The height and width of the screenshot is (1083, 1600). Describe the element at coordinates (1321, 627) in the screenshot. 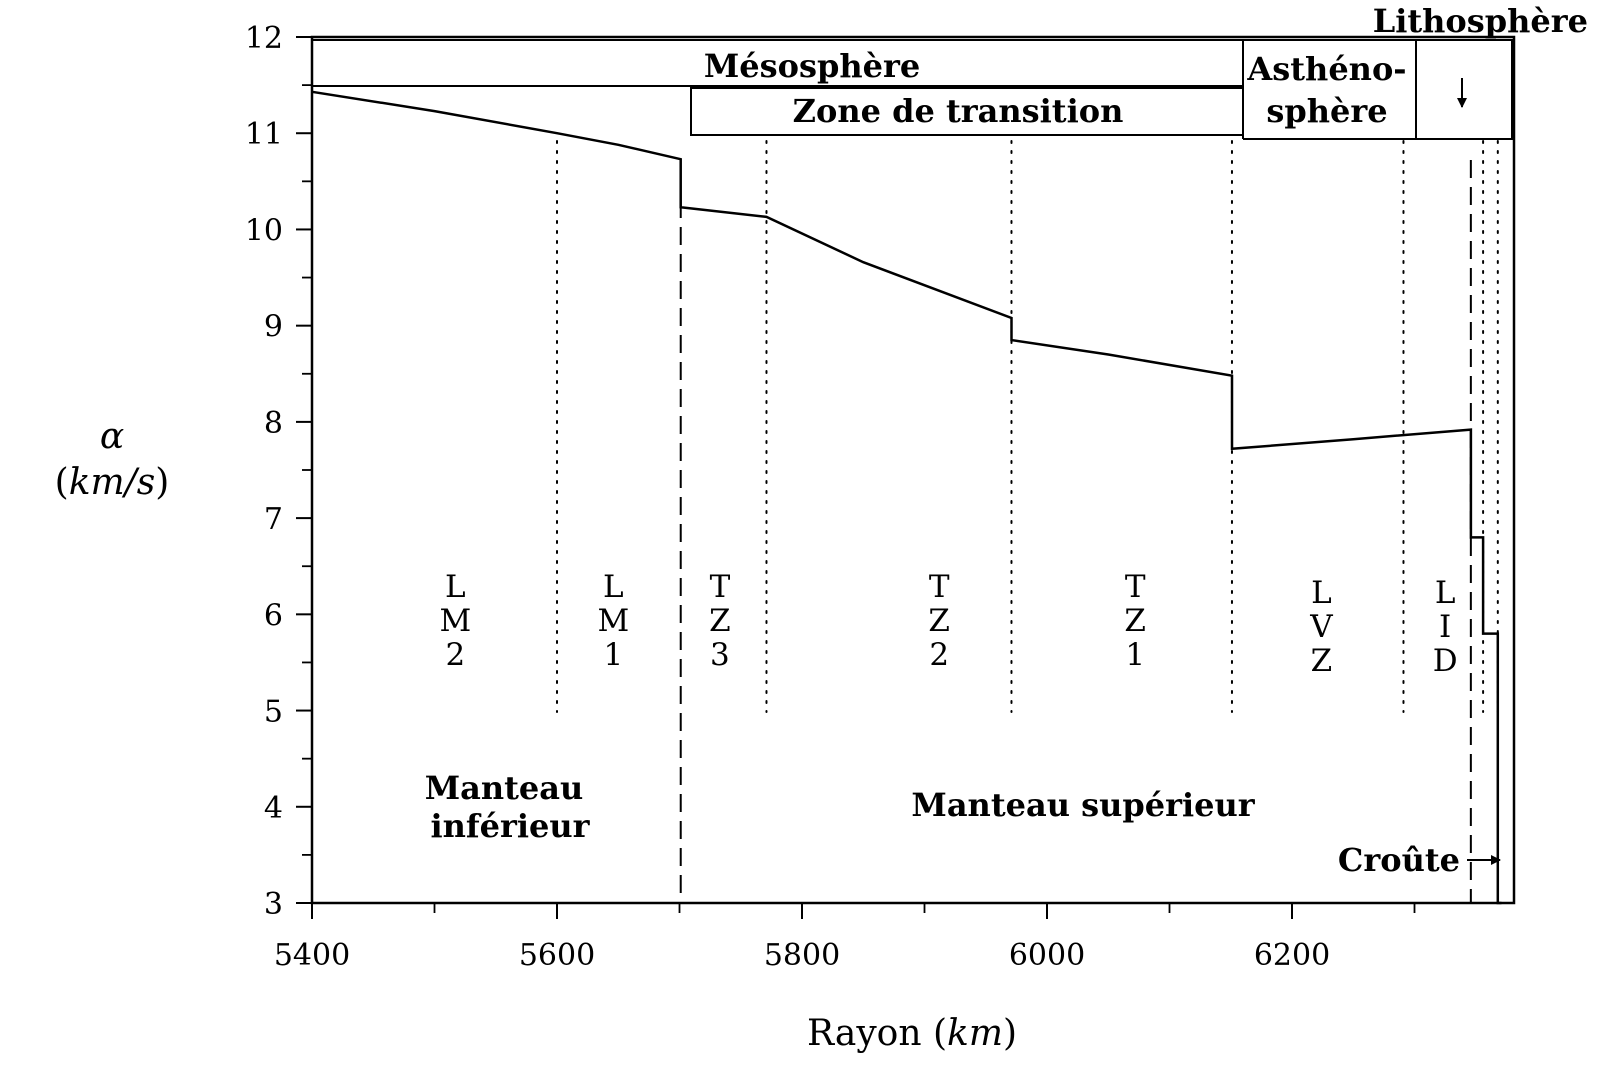

I see `layer-label-char: V` at that location.